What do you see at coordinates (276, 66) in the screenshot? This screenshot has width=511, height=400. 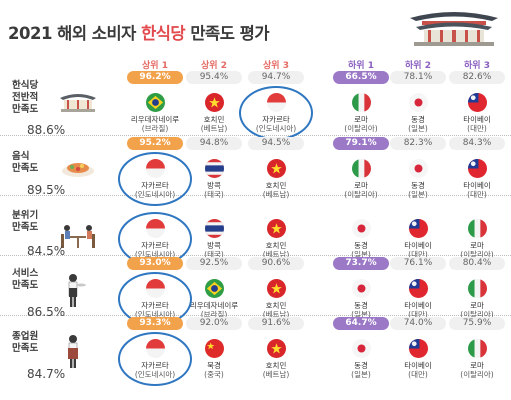 I see `column-header-3: 상위 3` at bounding box center [276, 66].